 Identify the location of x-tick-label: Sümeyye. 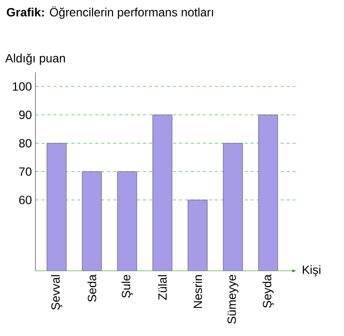
(232, 299).